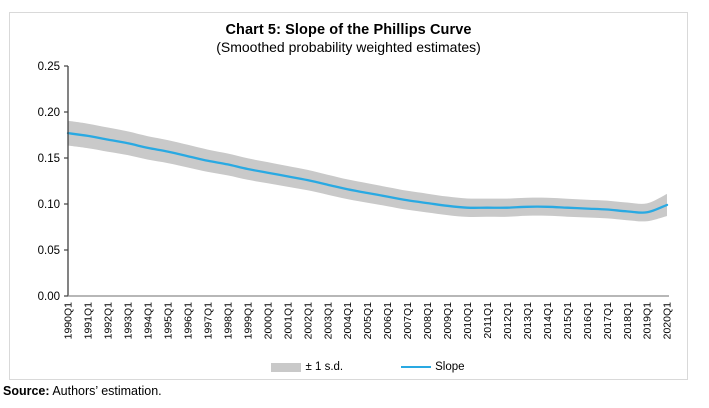  Describe the element at coordinates (408, 321) in the screenshot. I see `x-tick-label: 2007Q1` at that location.